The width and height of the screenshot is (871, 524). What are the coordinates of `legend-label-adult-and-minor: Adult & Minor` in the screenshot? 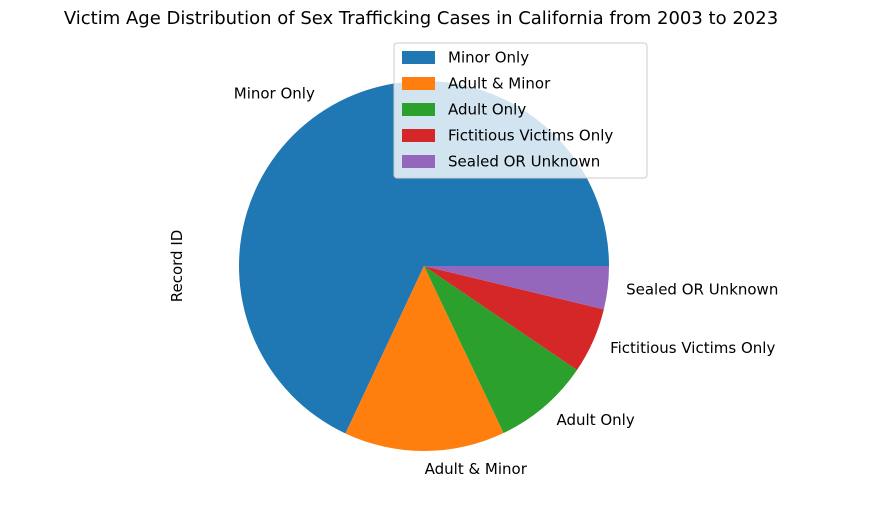 It's located at (499, 84).